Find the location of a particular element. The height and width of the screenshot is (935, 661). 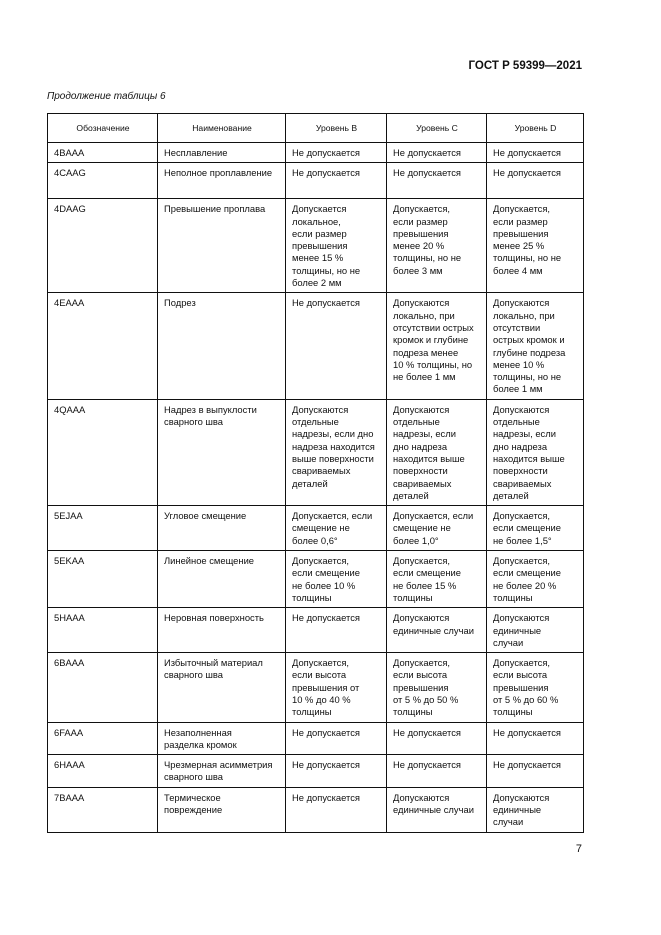

name-cell: Несплавление is located at coordinates (221, 152).